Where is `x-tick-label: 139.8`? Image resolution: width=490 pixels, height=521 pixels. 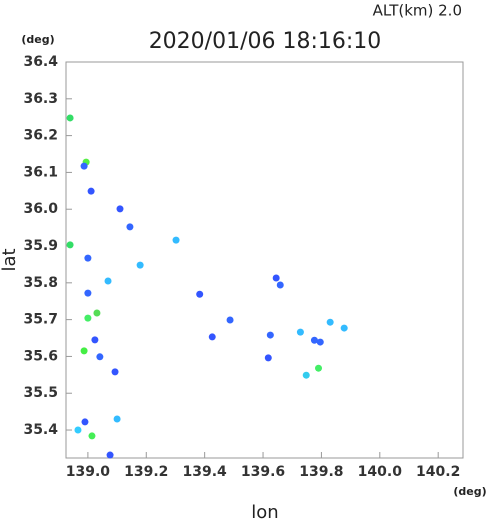
x-tick-label: 139.8 is located at coordinates (321, 472).